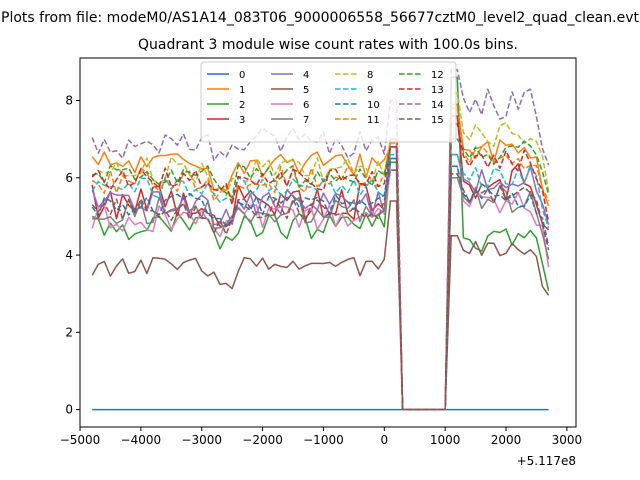 The image size is (640, 480). What do you see at coordinates (306, 75) in the screenshot?
I see `legend-label-4: 4` at bounding box center [306, 75].